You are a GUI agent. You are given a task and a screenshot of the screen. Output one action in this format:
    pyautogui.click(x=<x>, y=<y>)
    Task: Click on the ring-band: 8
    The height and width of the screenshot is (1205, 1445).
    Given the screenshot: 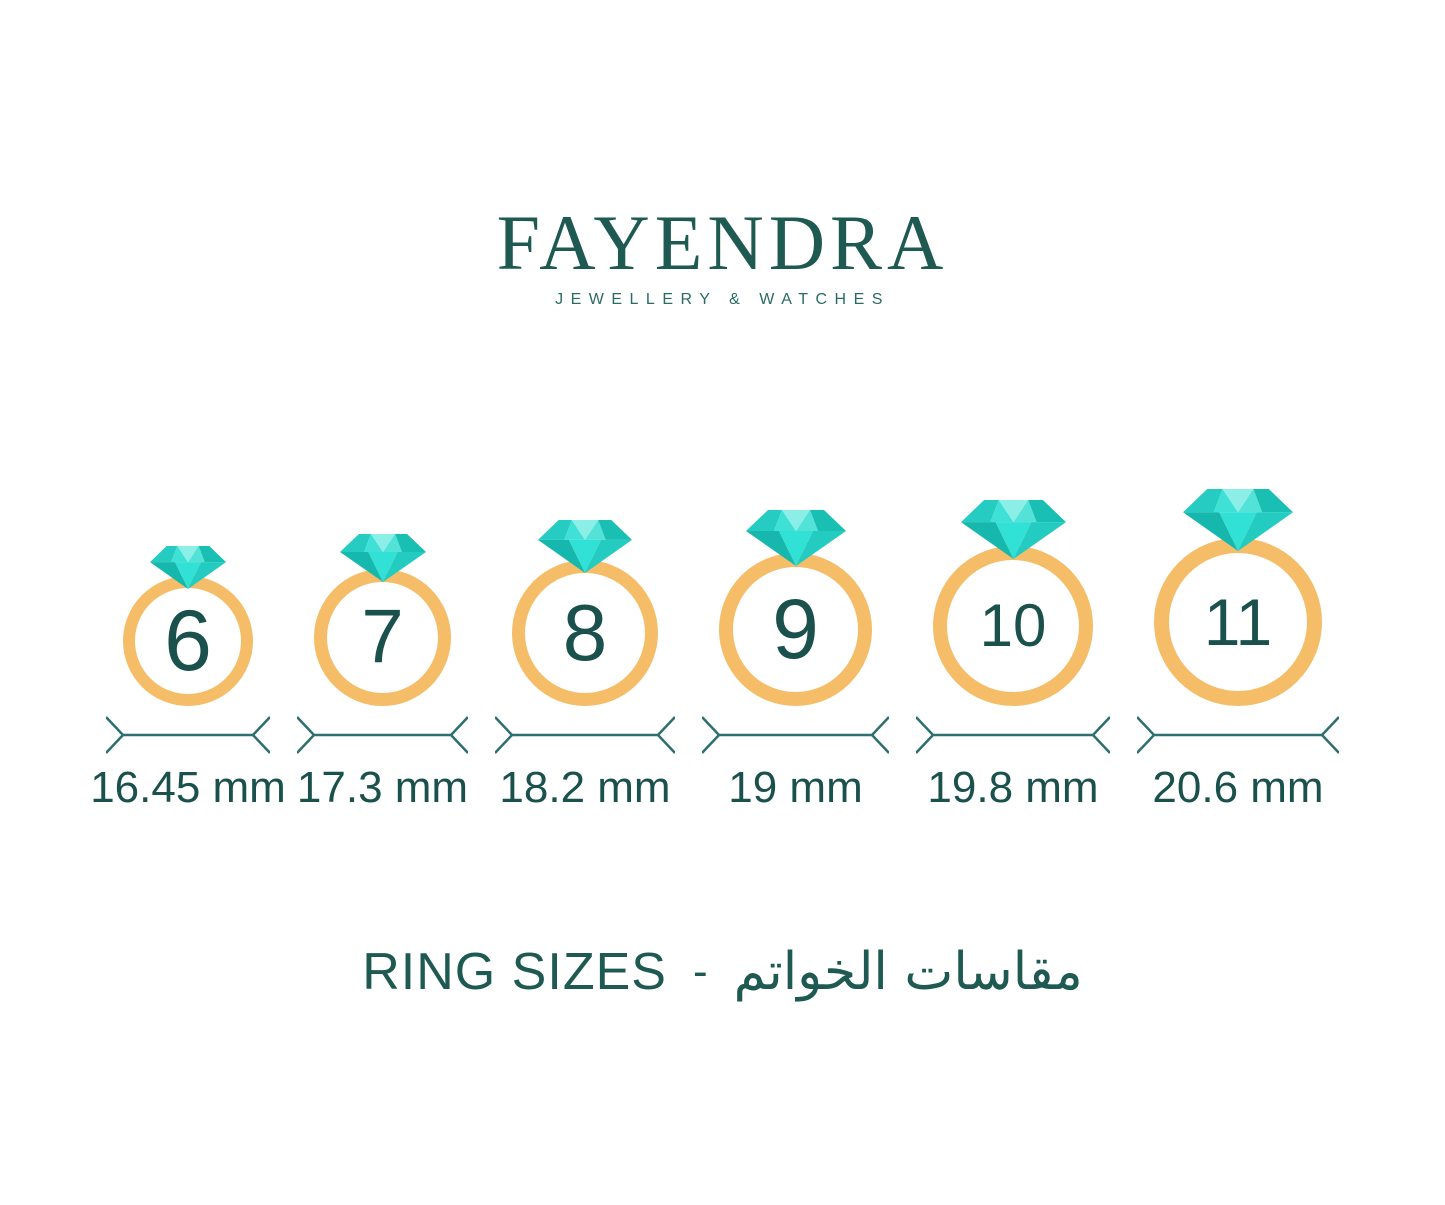 What is the action you would take?
    pyautogui.click(x=585, y=632)
    